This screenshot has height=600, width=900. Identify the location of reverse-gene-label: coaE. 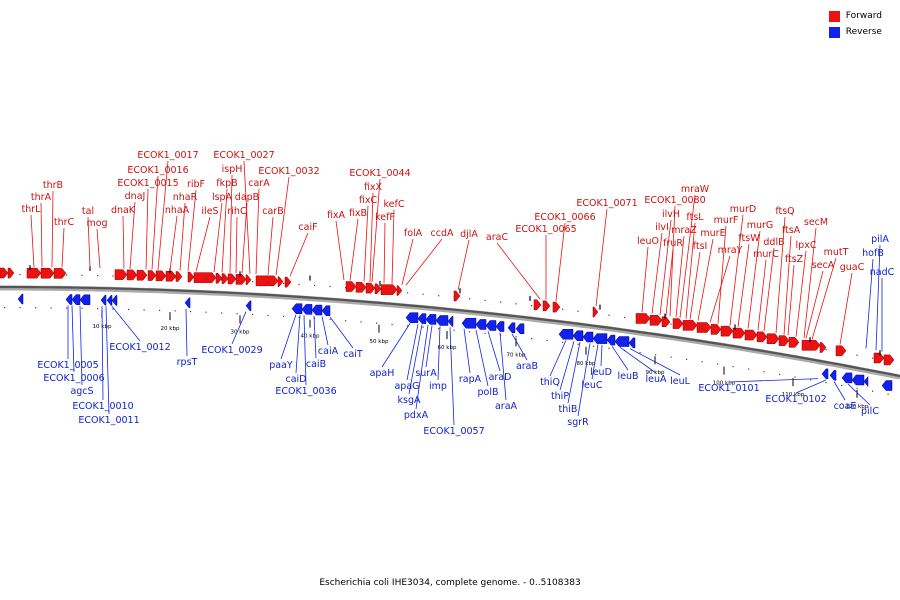
(845, 406).